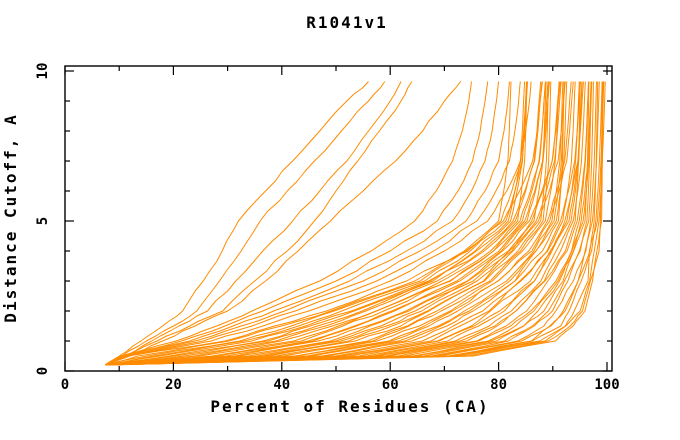 This screenshot has width=680, height=440. Describe the element at coordinates (606, 385) in the screenshot. I see `x-tick-label: 100` at that location.